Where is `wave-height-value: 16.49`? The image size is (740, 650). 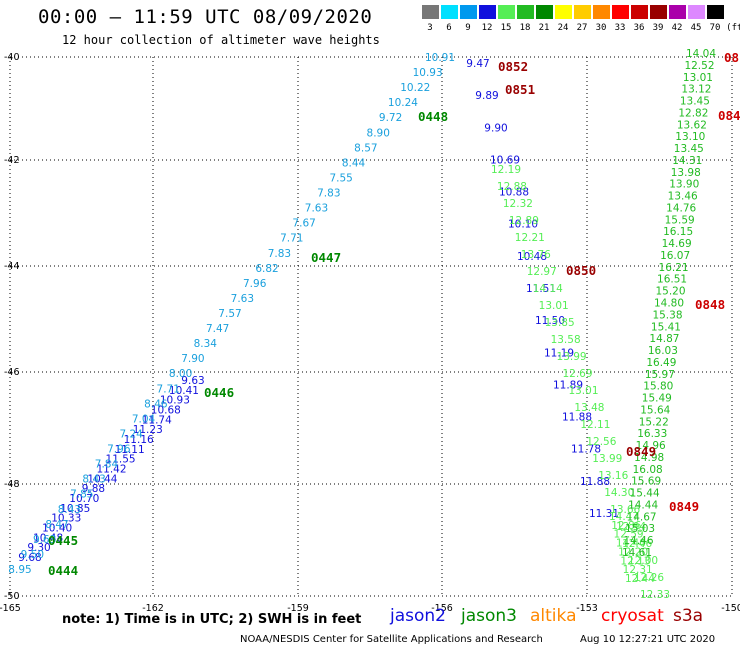
wave-height-value: 16.49 is located at coordinates (661, 363).